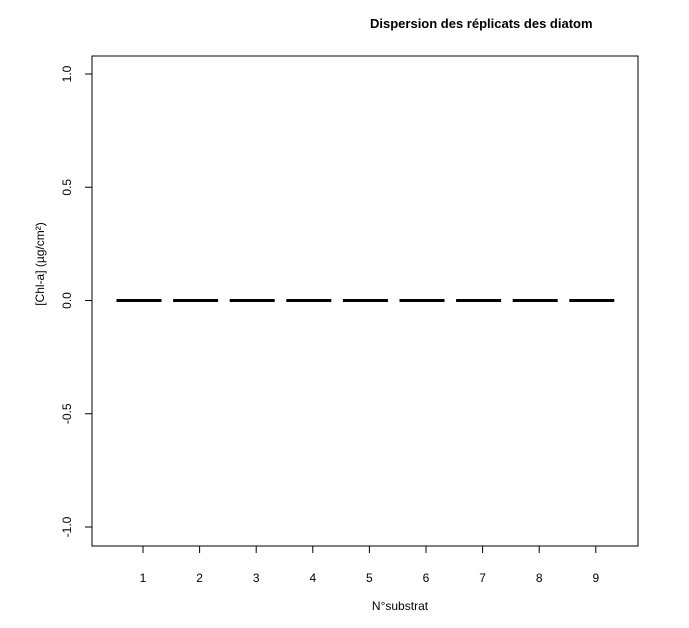 This screenshot has height=628, width=689. Describe the element at coordinates (199, 578) in the screenshot. I see `x-tick-label: 2` at that location.